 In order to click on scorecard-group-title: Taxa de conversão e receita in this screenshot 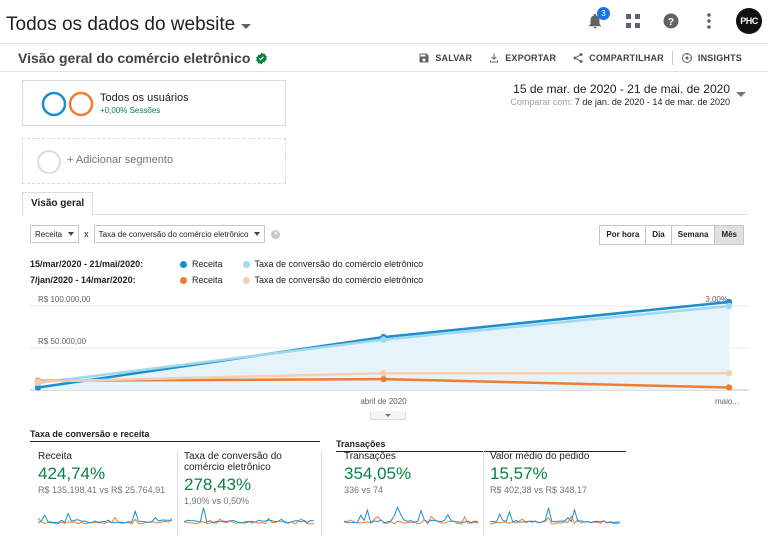, I will do `click(175, 435)`.